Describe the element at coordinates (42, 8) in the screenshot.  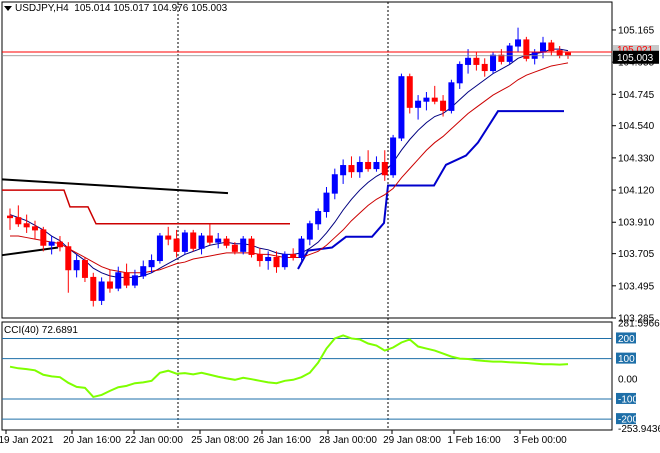
I see `symbol-timeframe: USDJPY,H4` at that location.